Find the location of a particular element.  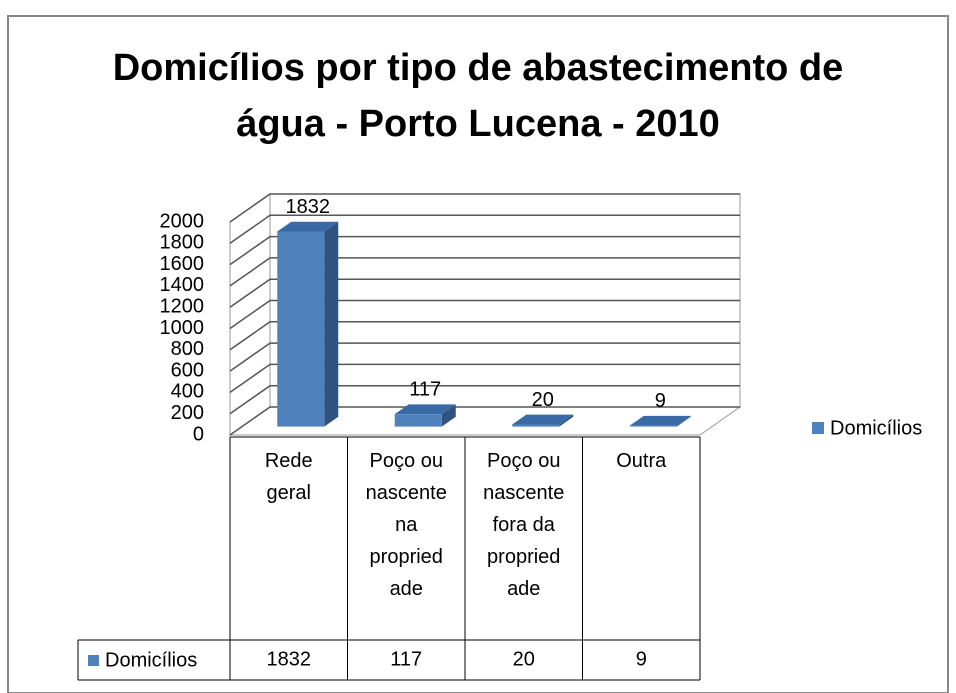

x-tick-label: Poço ou nascente na propriedade is located at coordinates (406, 525).